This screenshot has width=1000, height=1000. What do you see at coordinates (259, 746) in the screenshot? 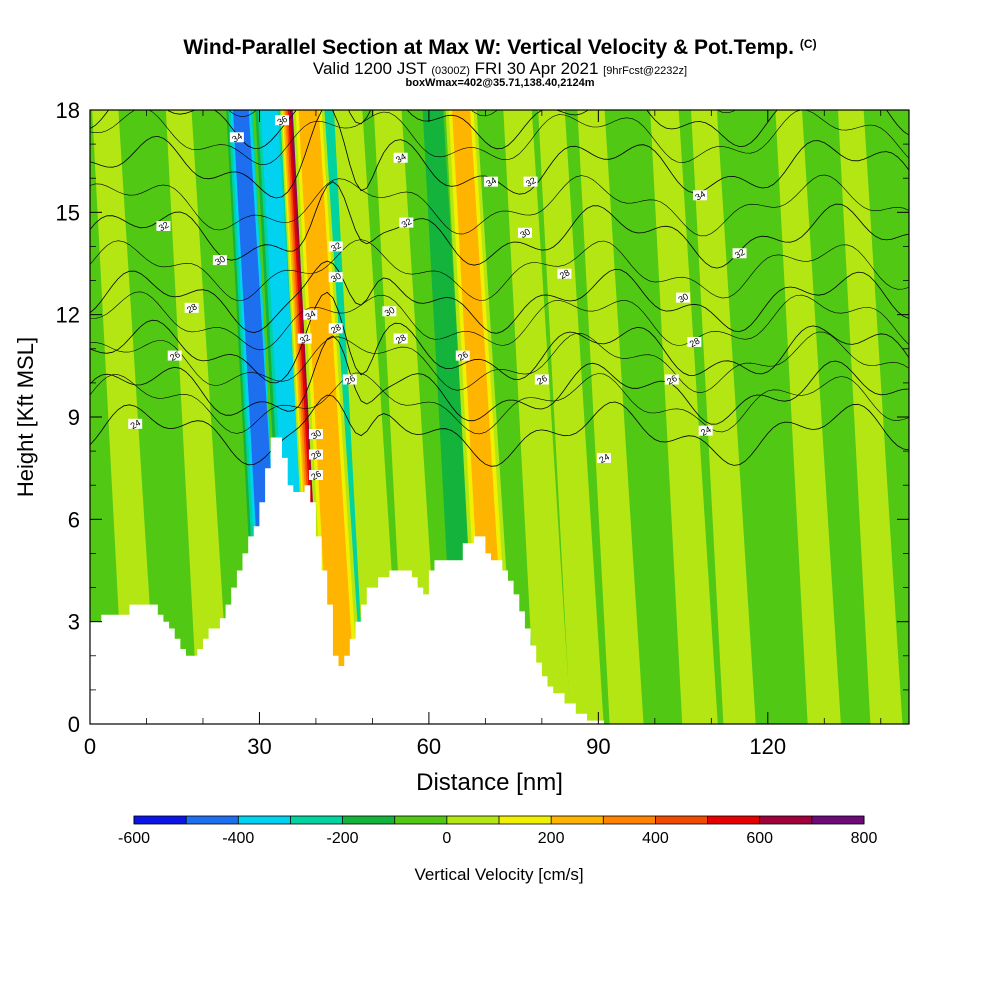
I see `x-tick-label: 30` at bounding box center [259, 746].